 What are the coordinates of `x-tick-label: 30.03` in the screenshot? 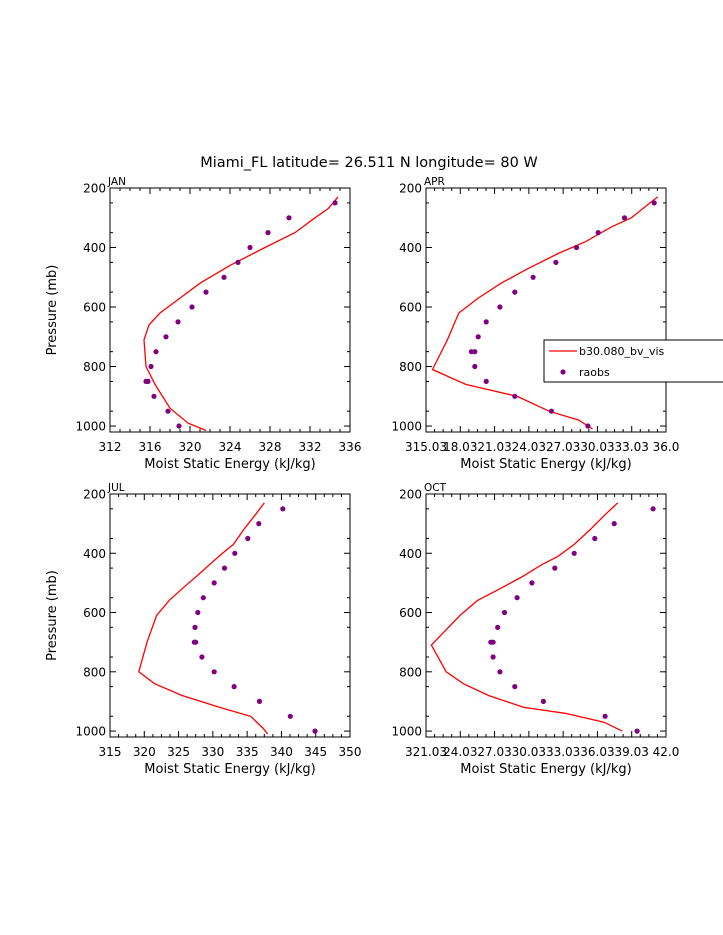 It's located at (597, 447).